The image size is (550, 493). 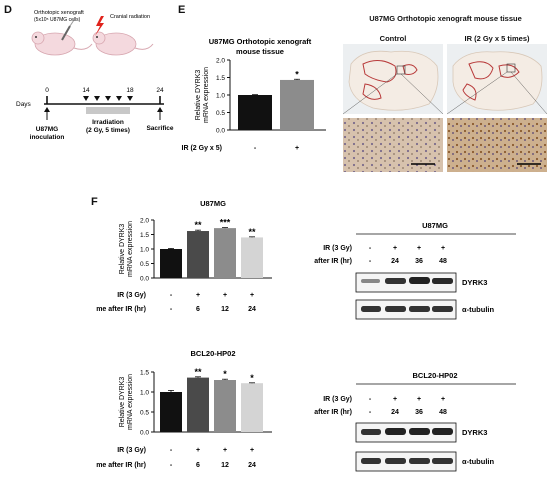 I want to click on radiation-bolt-icon, so click(x=99, y=26).